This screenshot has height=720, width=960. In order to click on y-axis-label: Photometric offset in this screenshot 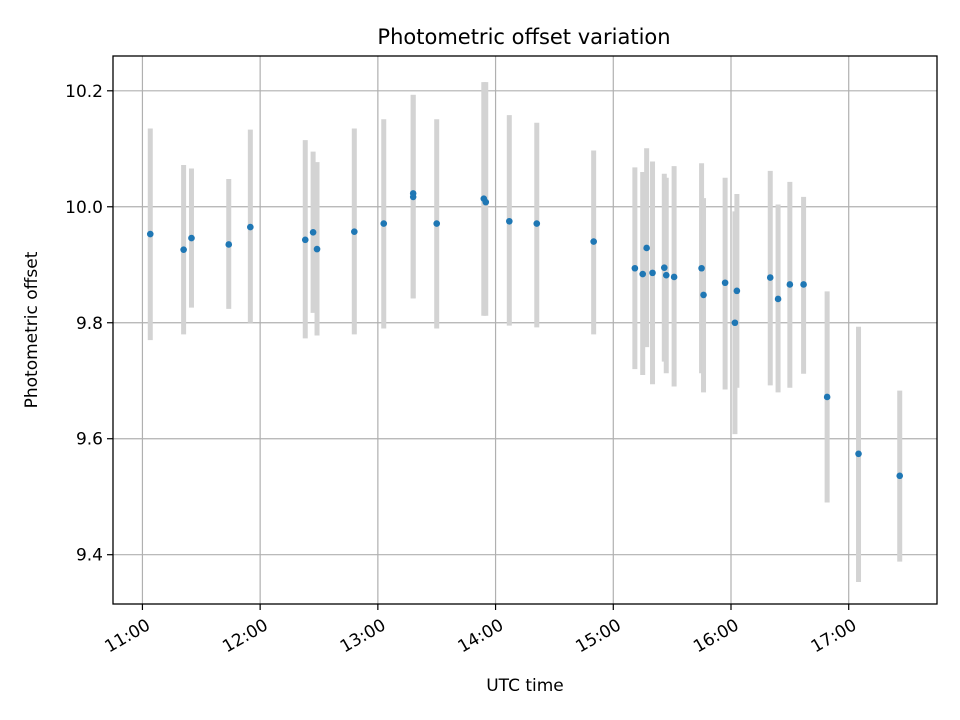, I will do `click(32, 329)`.